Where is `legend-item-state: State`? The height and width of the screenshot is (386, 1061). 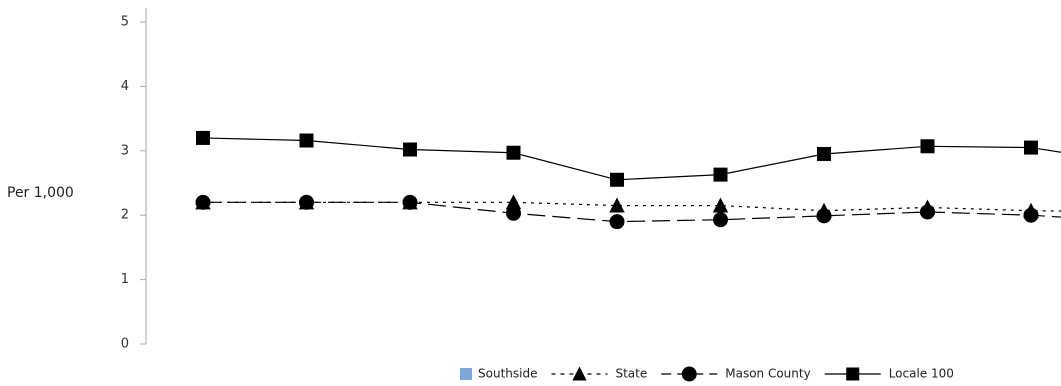
legend-item-state: State is located at coordinates (599, 373).